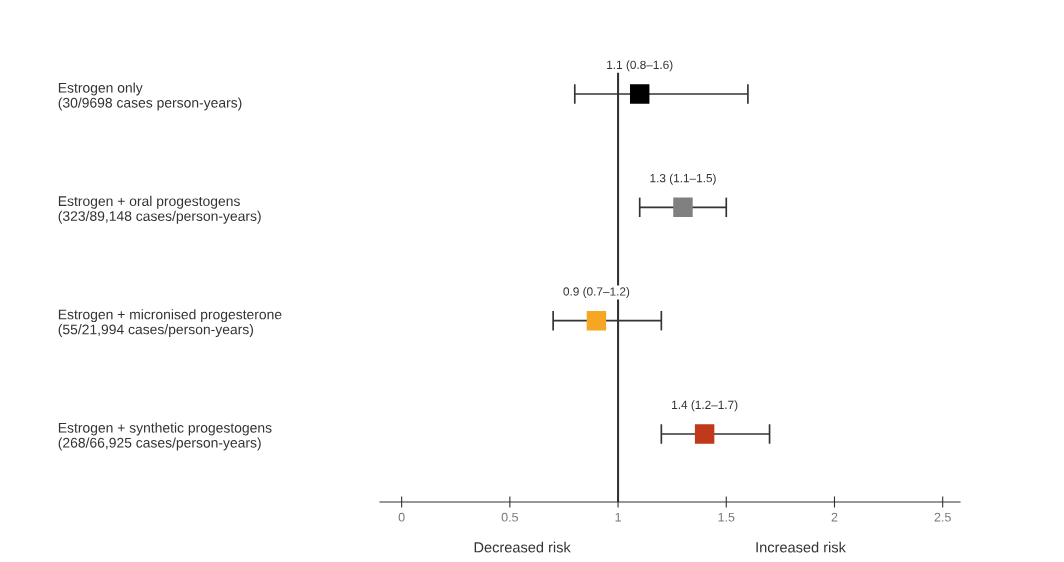 This screenshot has height=562, width=1064. I want to click on y-tick-label: Estrogen + micronised progesterone (55/21,994 cases/person-years), so click(170, 323).